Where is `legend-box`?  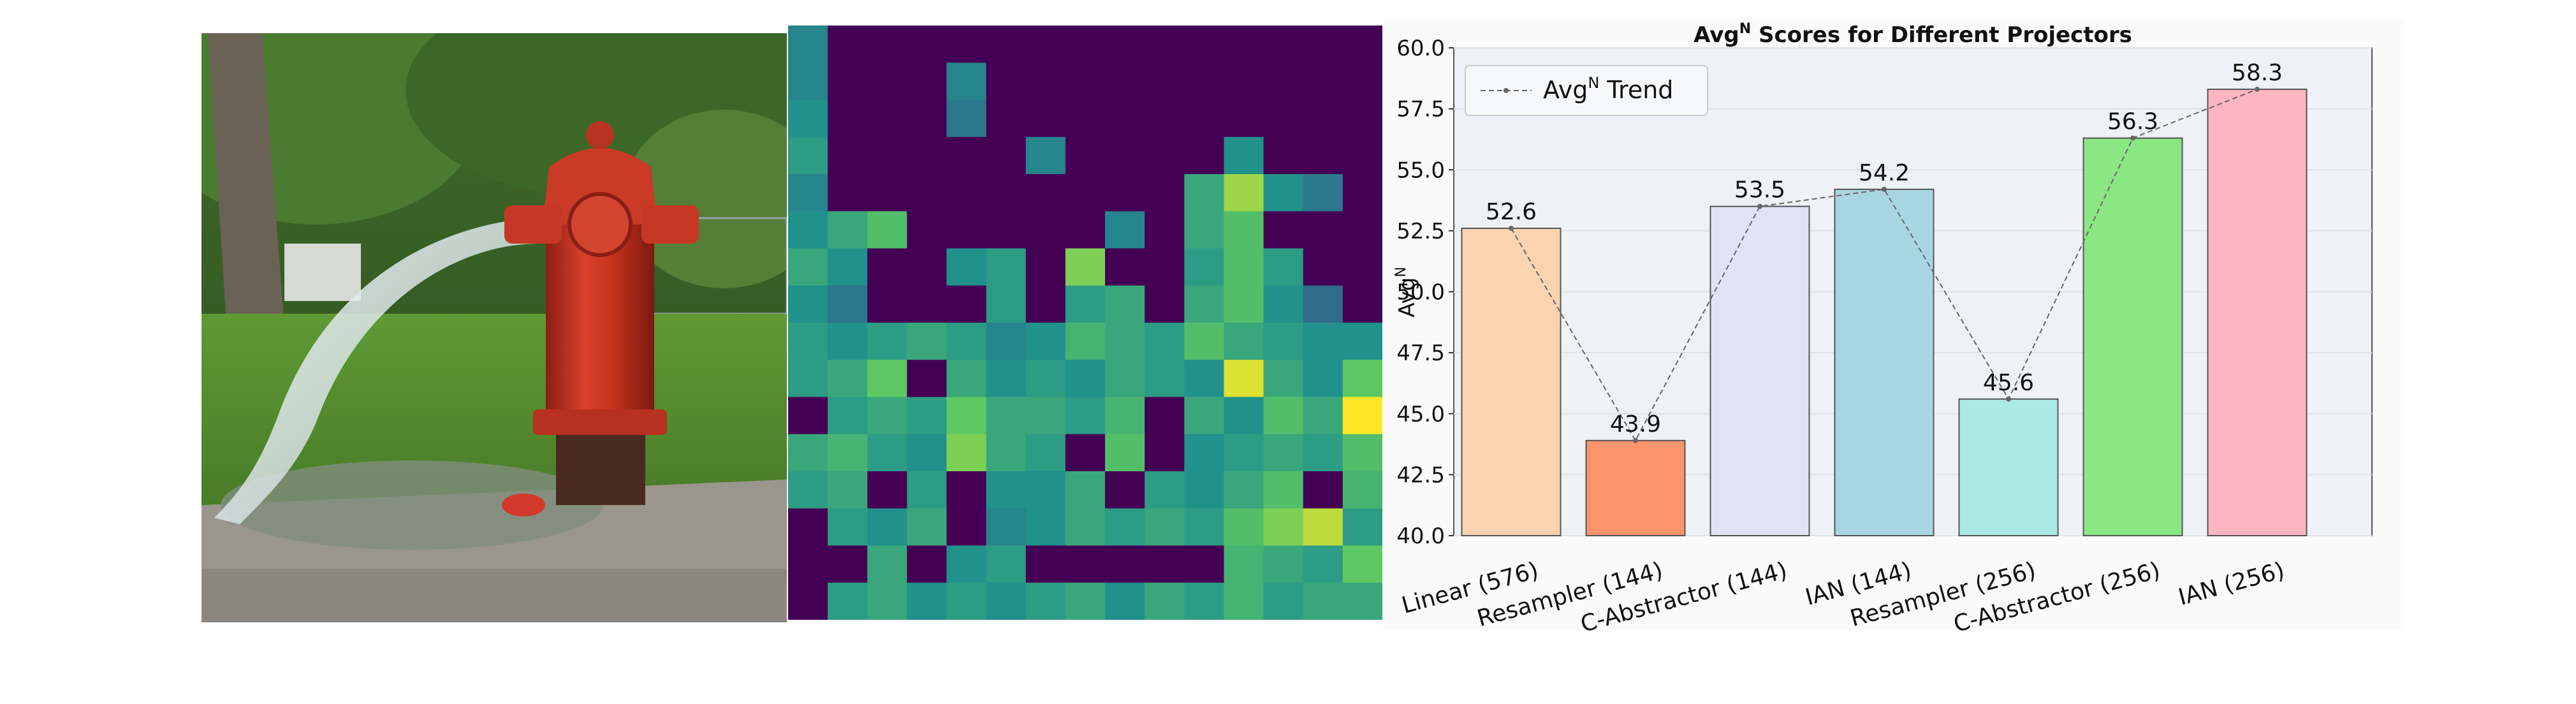
legend-box is located at coordinates (1586, 90).